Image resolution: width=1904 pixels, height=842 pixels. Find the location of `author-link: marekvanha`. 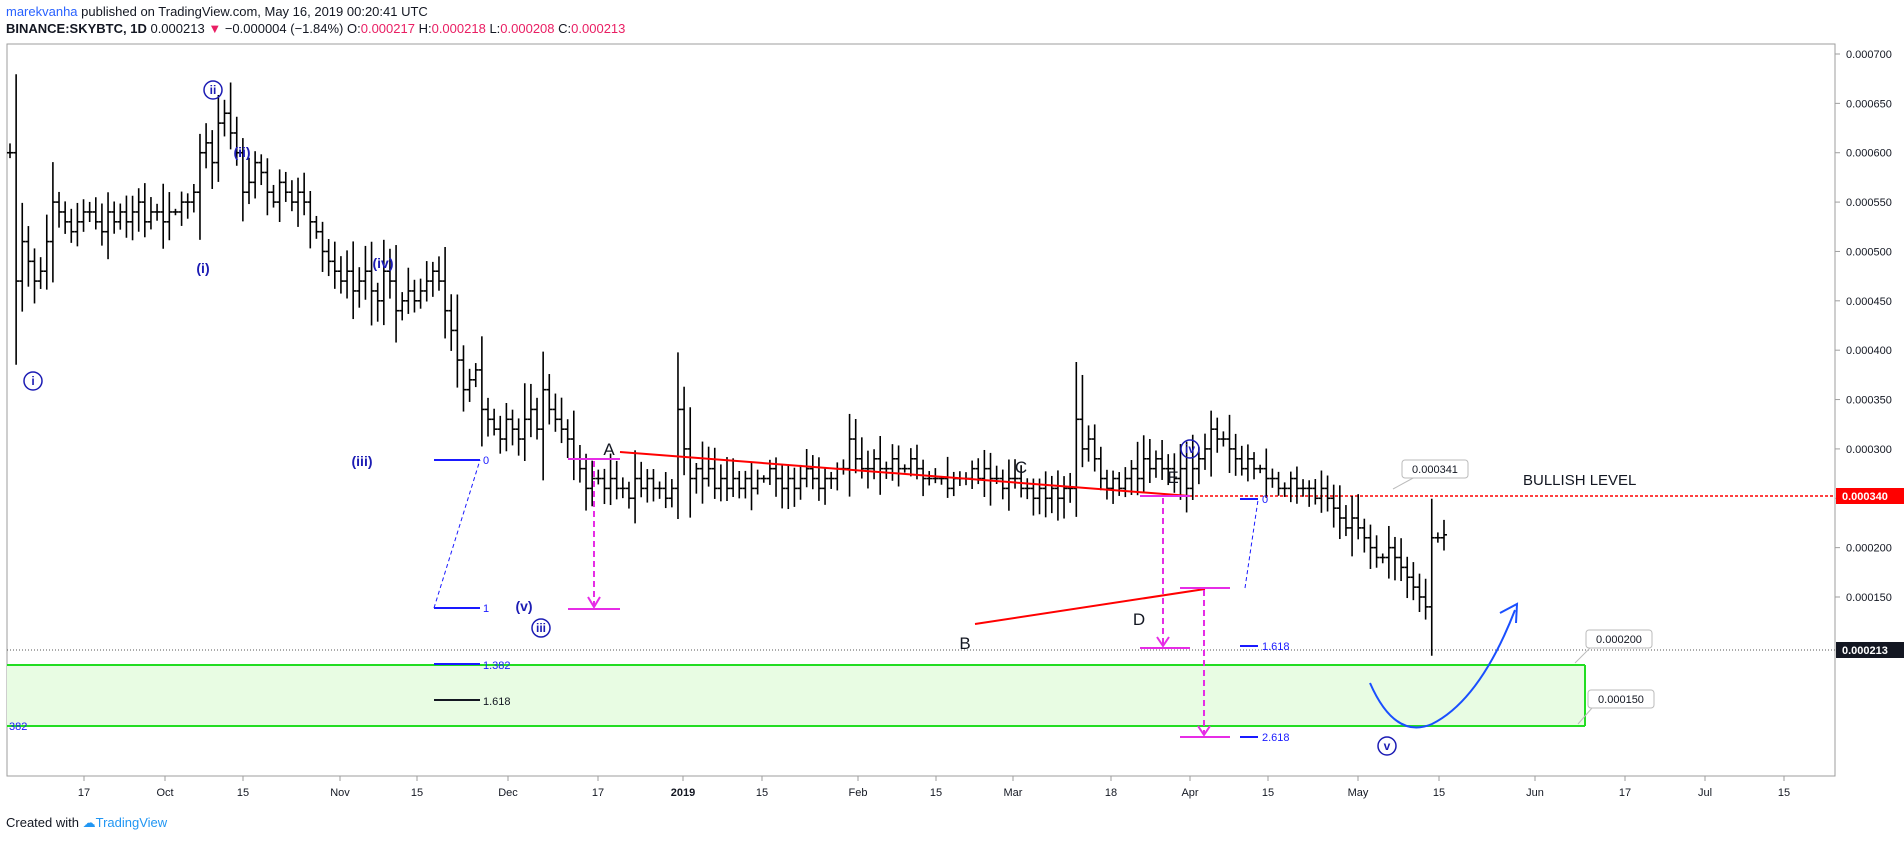

author-link: marekvanha is located at coordinates (42, 11).